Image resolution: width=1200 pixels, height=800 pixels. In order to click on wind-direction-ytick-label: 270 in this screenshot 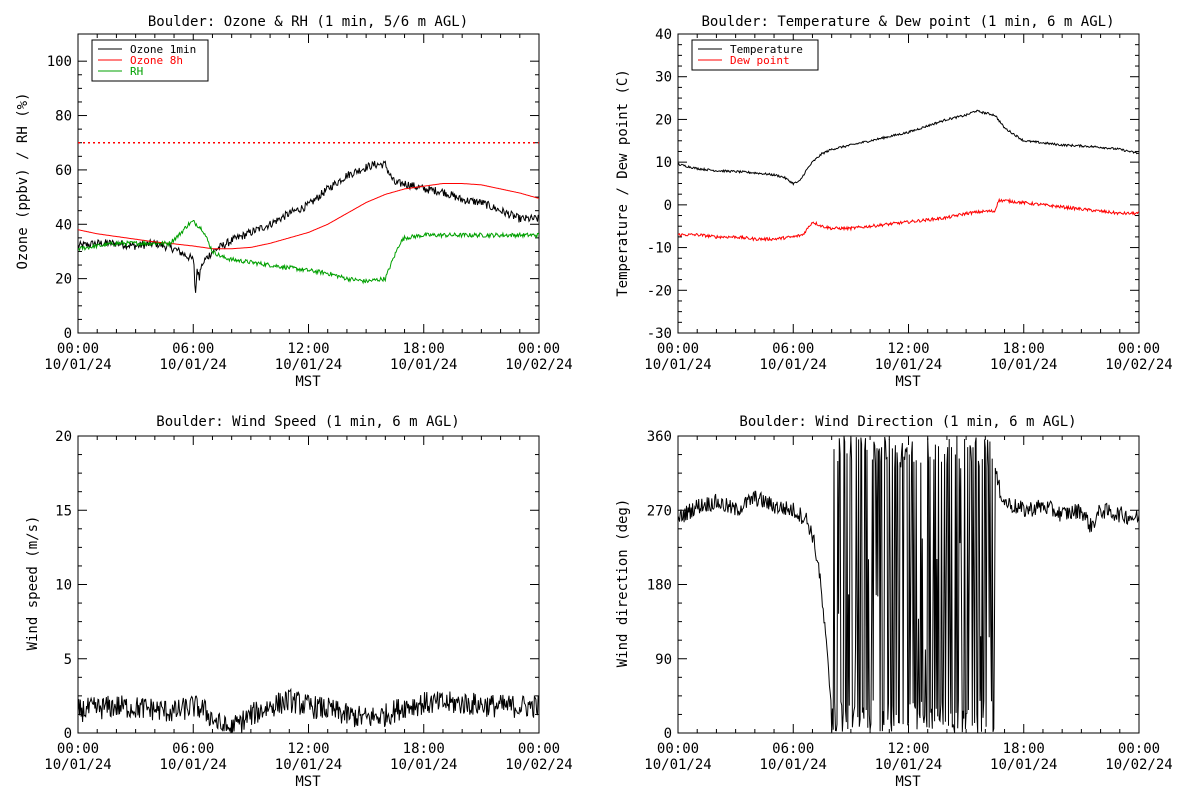, I will do `click(659, 511)`.